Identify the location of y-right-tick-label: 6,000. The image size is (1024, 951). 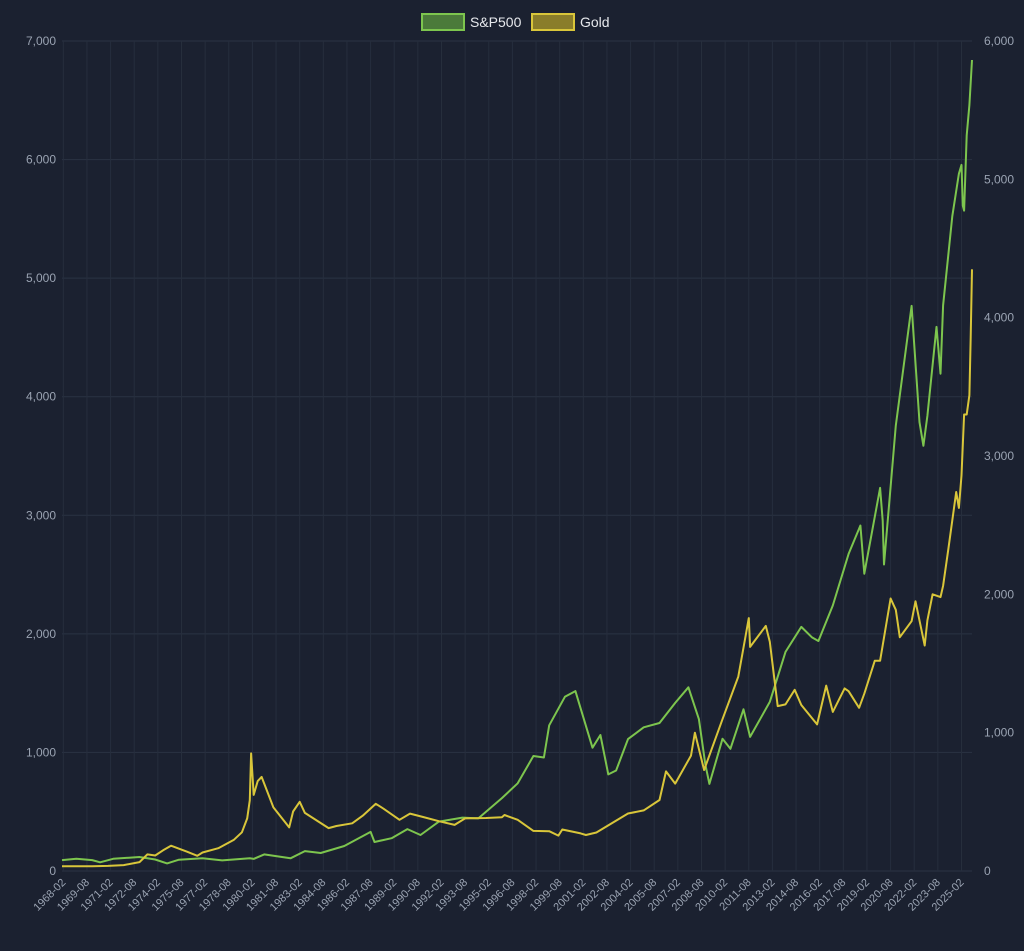
(999, 41).